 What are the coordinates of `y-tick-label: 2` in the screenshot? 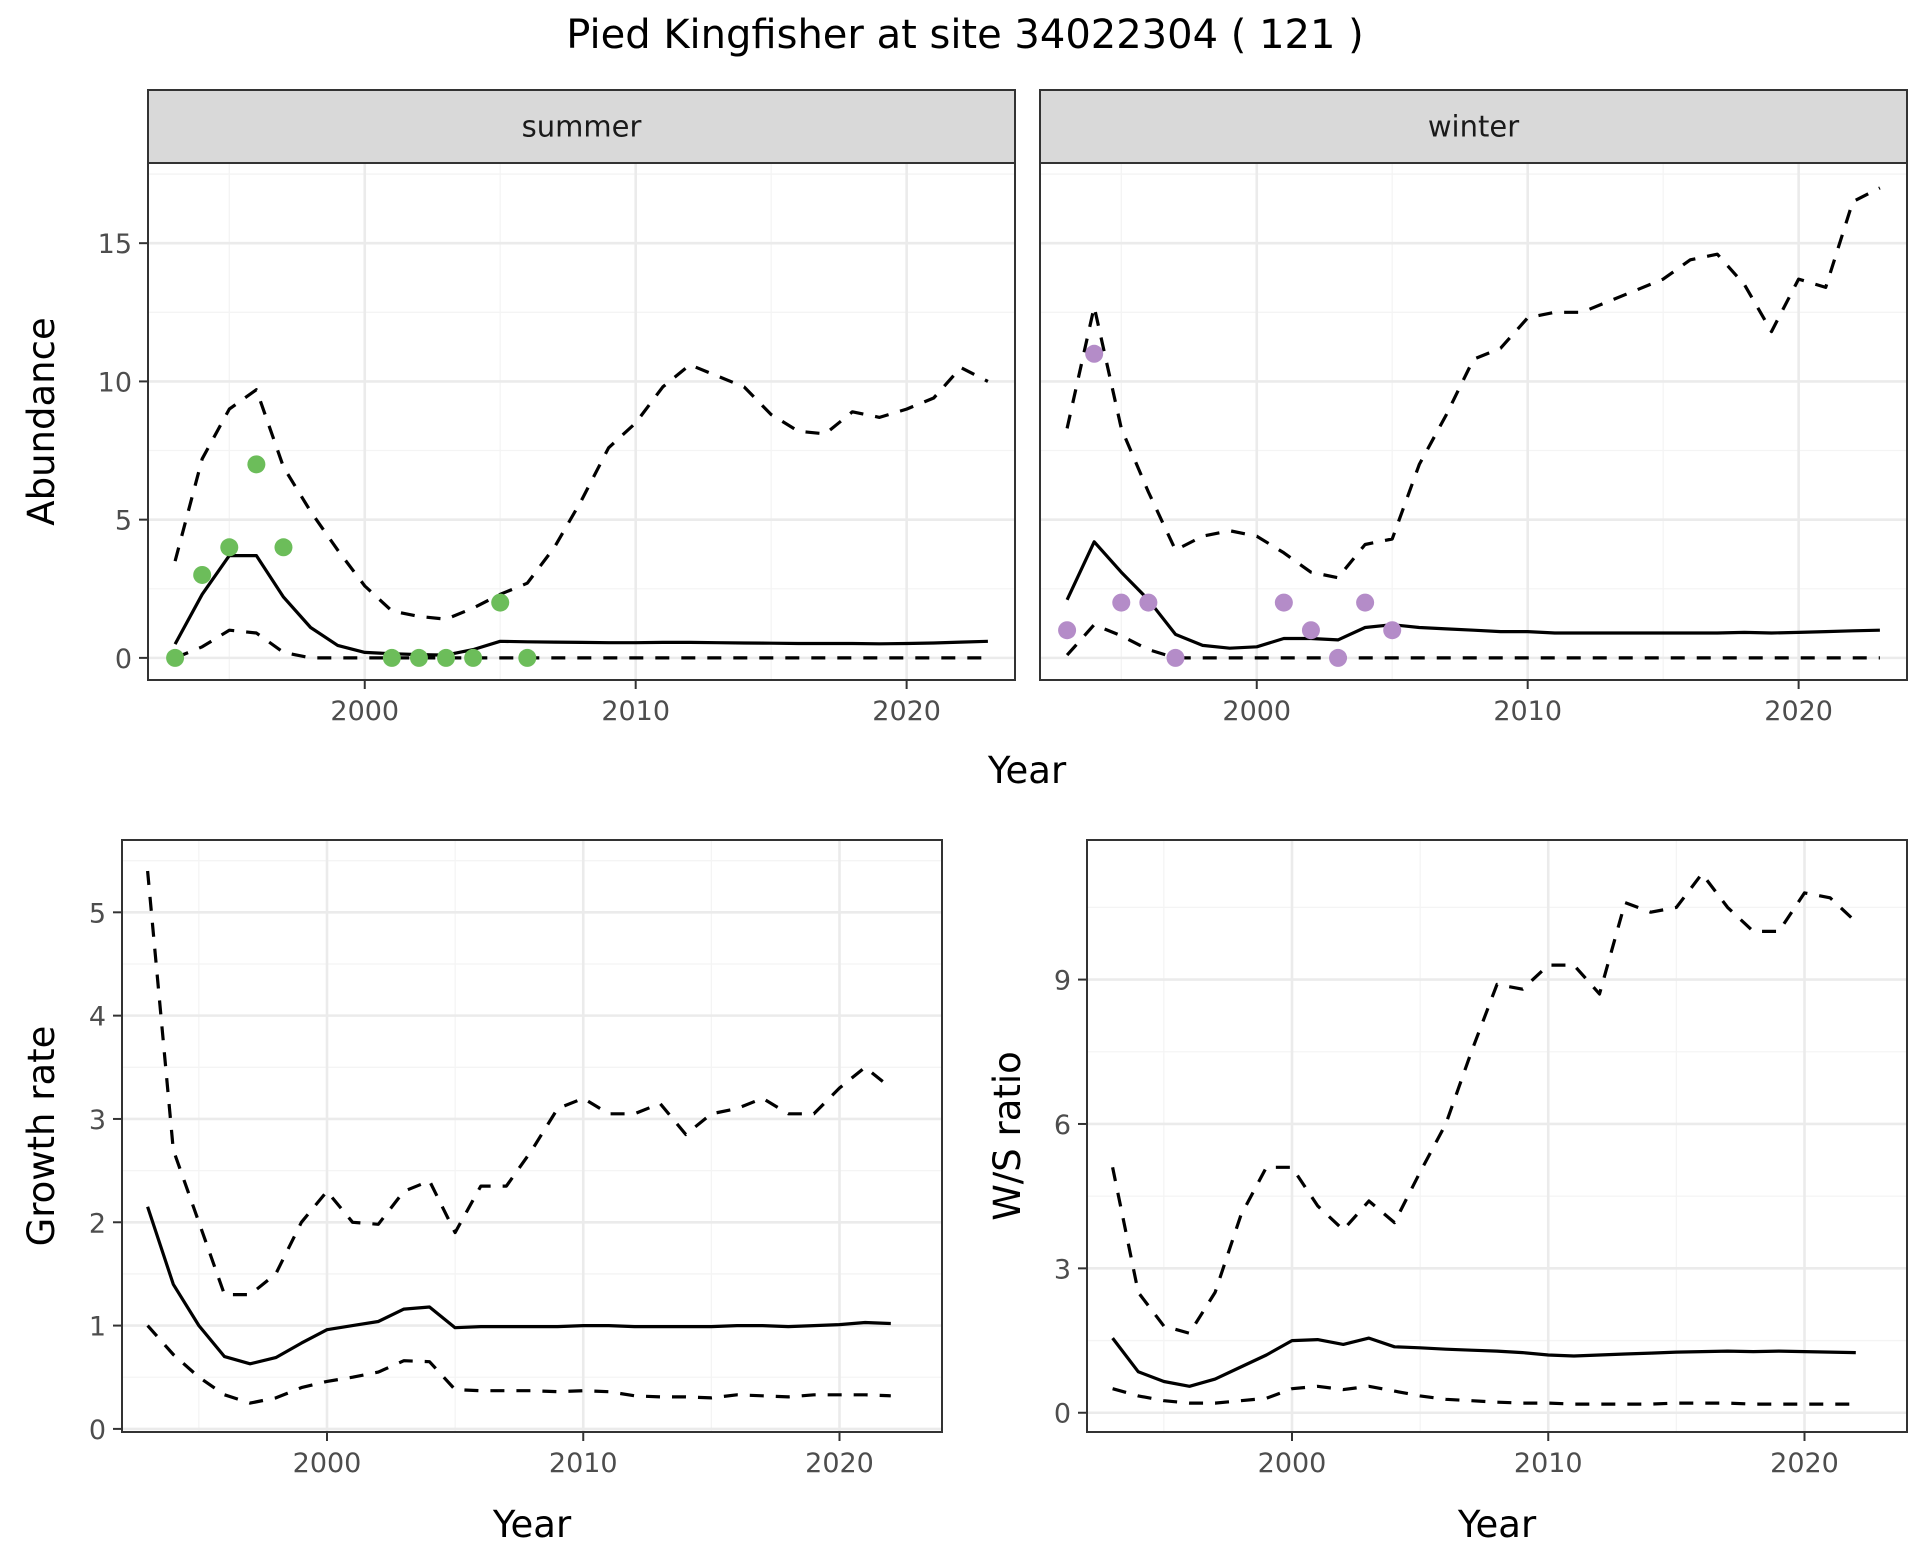 It's located at (97, 1223).